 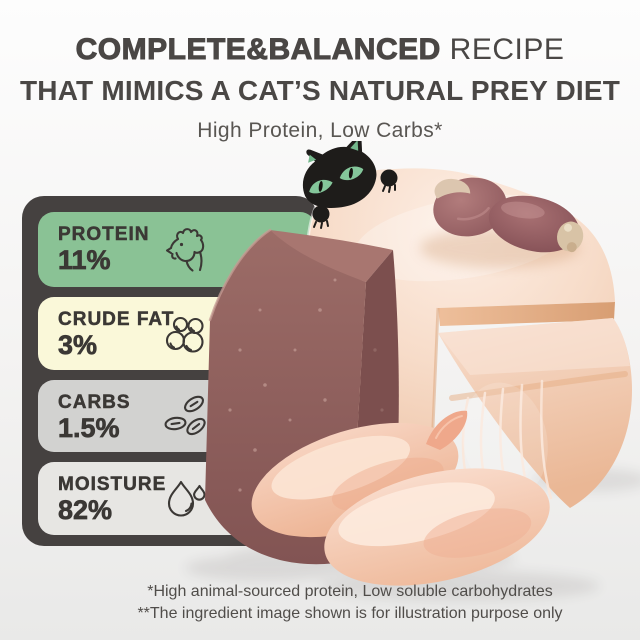 What do you see at coordinates (112, 485) in the screenshot?
I see `nutrient-label: MOISTURE` at bounding box center [112, 485].